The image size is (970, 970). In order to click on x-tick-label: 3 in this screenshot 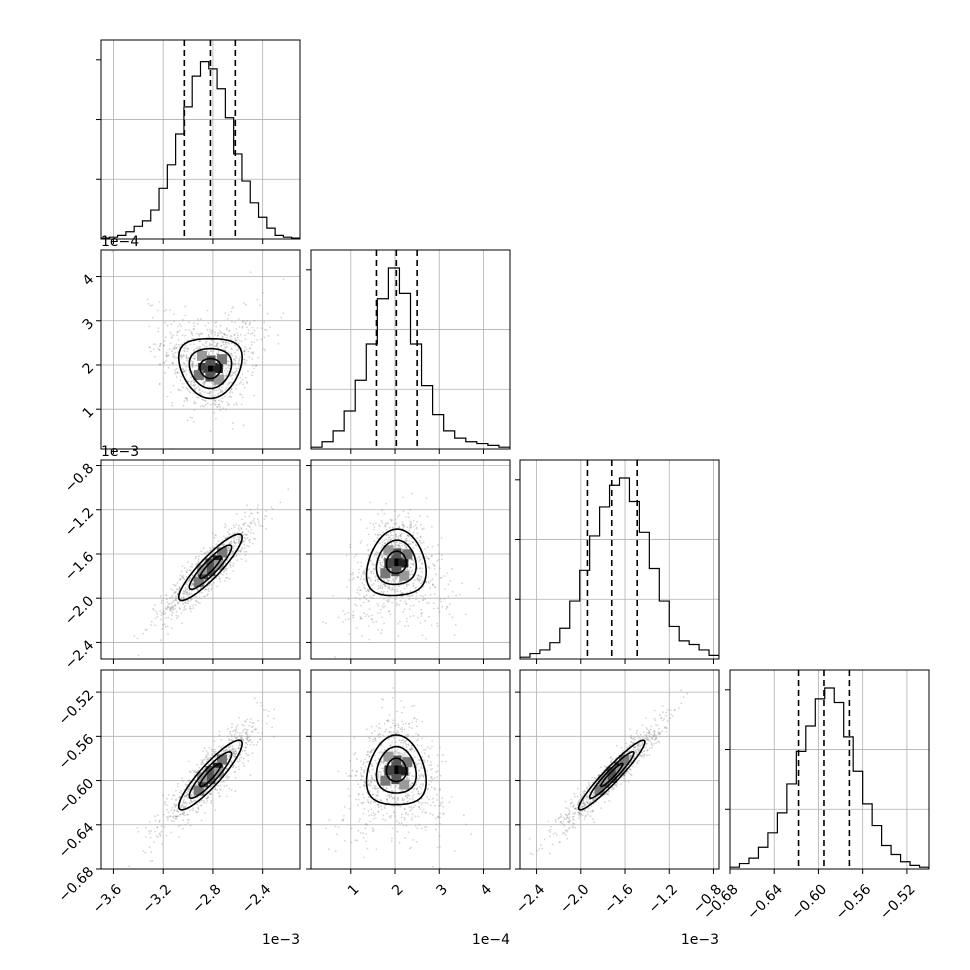, I will do `click(442, 890)`.